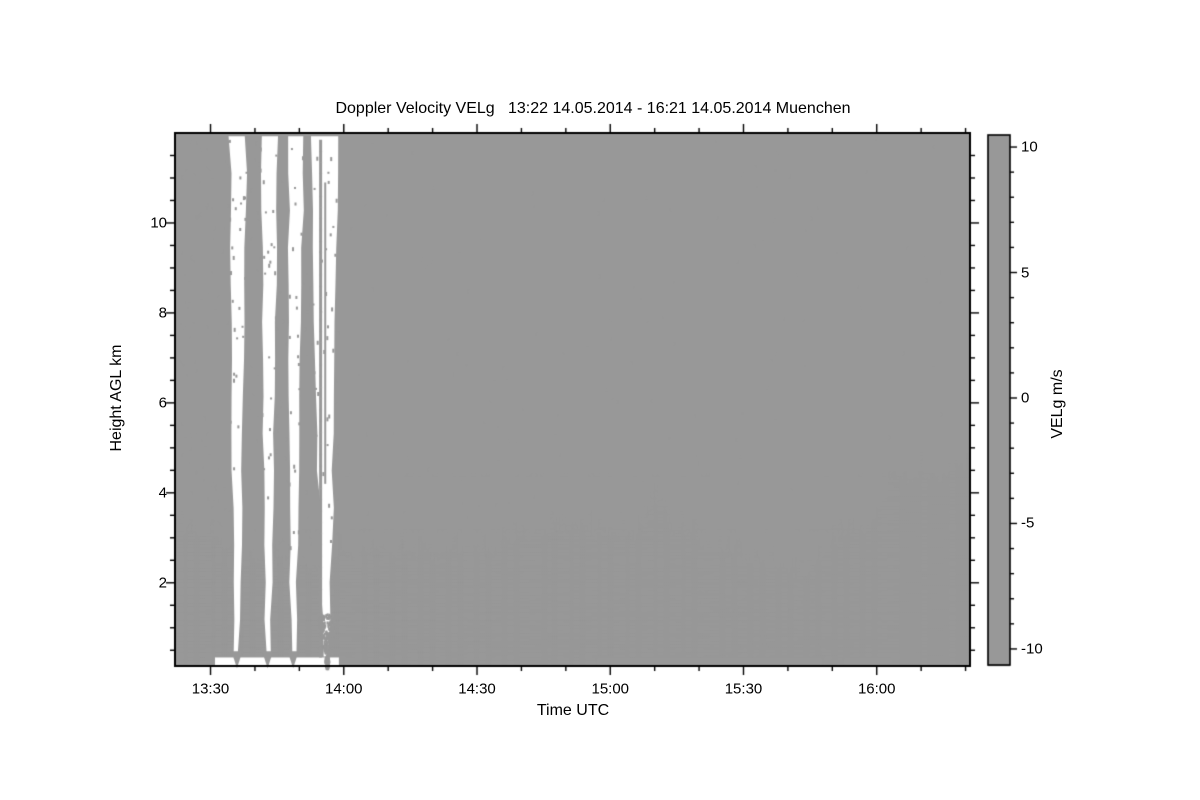 This screenshot has height=800, width=1200. Describe the element at coordinates (158, 223) in the screenshot. I see `y-tick-label: 10` at that location.